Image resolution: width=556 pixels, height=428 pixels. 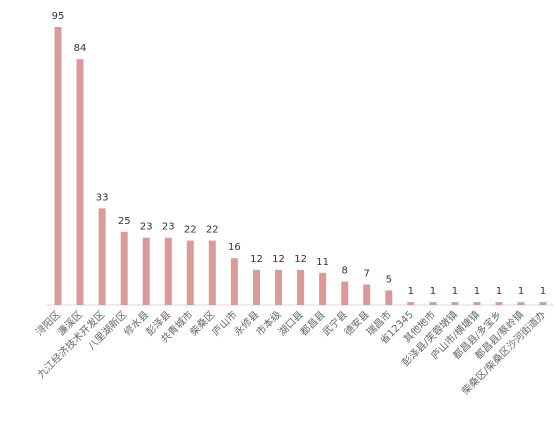 What do you see at coordinates (58, 16) in the screenshot?
I see `value-label-1: 95` at bounding box center [58, 16].